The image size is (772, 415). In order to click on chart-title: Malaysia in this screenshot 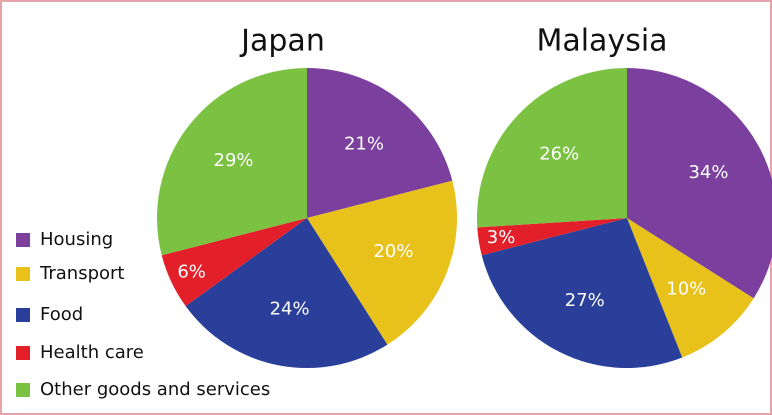, I will do `click(601, 41)`.